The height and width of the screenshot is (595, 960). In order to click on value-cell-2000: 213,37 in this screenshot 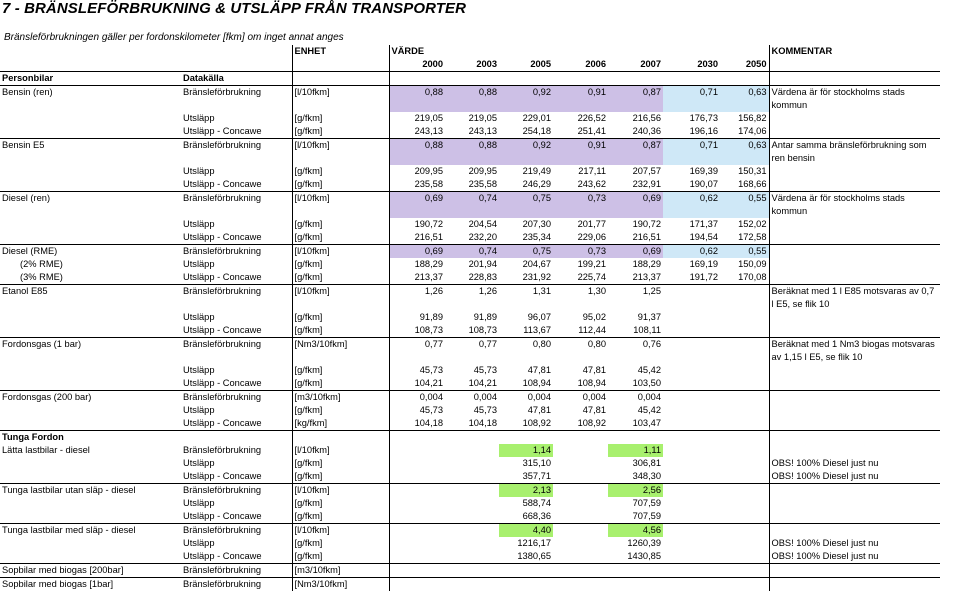, I will do `click(416, 278)`.